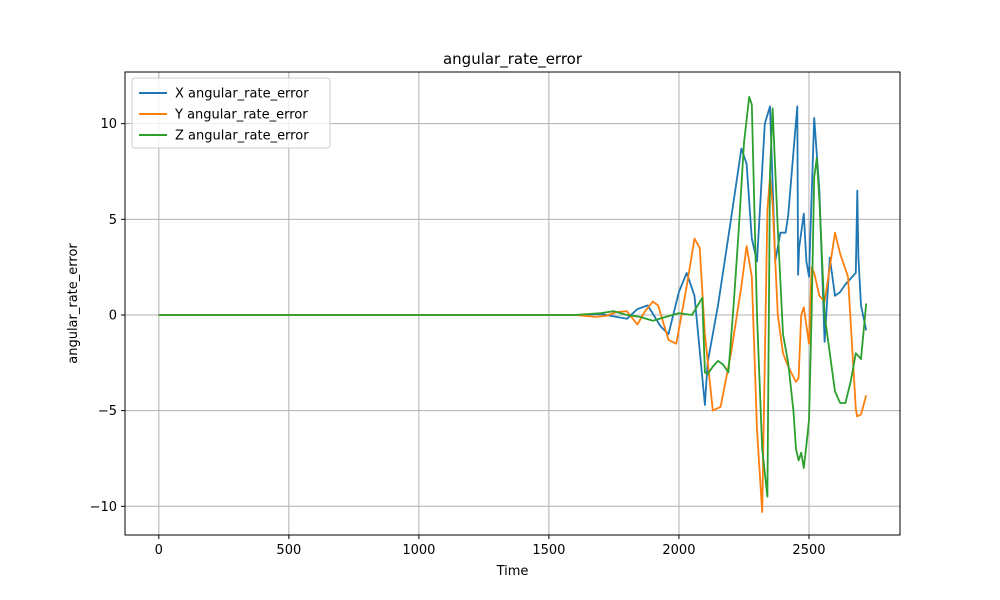  I want to click on x-tick-label: 1500, so click(548, 550).